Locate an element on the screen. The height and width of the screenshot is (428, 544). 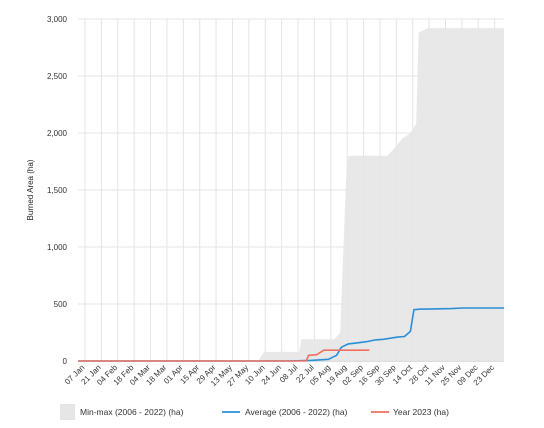
series-layer is located at coordinates (291, 334).